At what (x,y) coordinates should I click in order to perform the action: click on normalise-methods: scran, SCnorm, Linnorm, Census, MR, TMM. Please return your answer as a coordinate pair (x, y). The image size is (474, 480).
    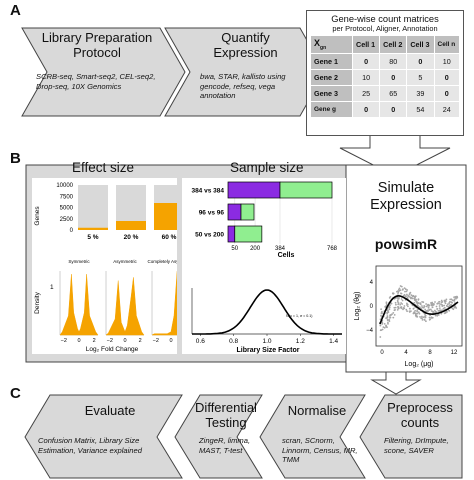
    Looking at the image, I should click on (320, 450).